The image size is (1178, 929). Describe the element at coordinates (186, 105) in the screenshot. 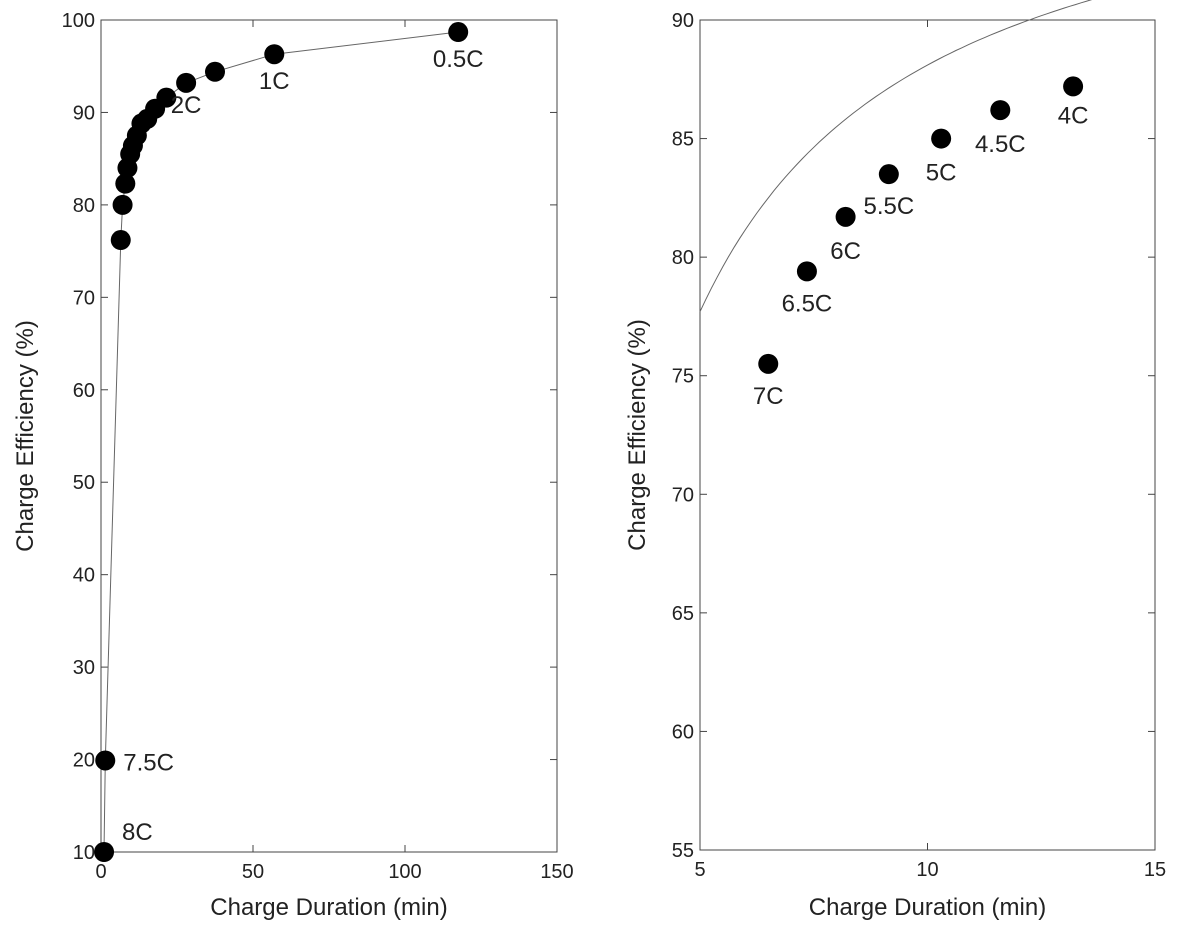

I see `data-point-label: 2C` at that location.